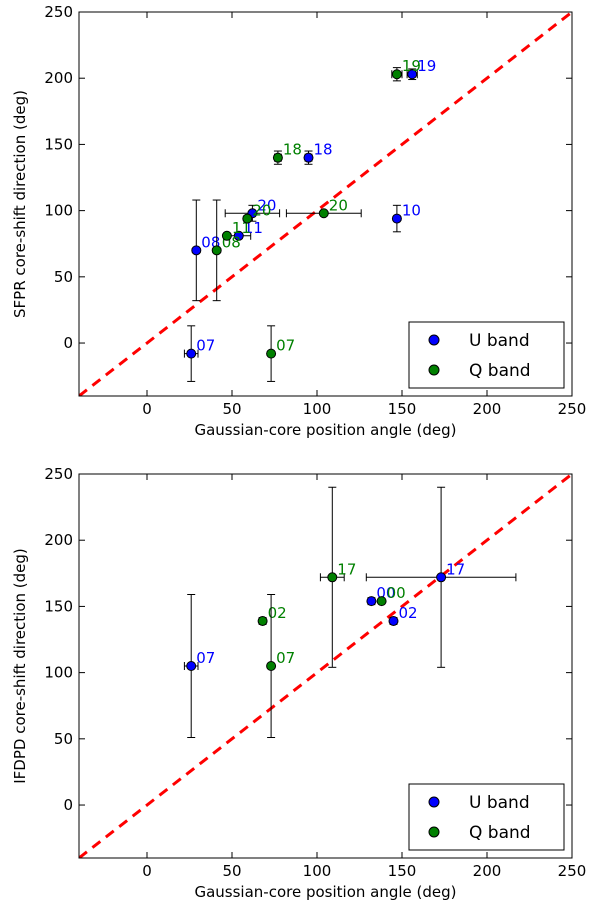  What do you see at coordinates (408, 613) in the screenshot?
I see `point-label: 02` at bounding box center [408, 613].